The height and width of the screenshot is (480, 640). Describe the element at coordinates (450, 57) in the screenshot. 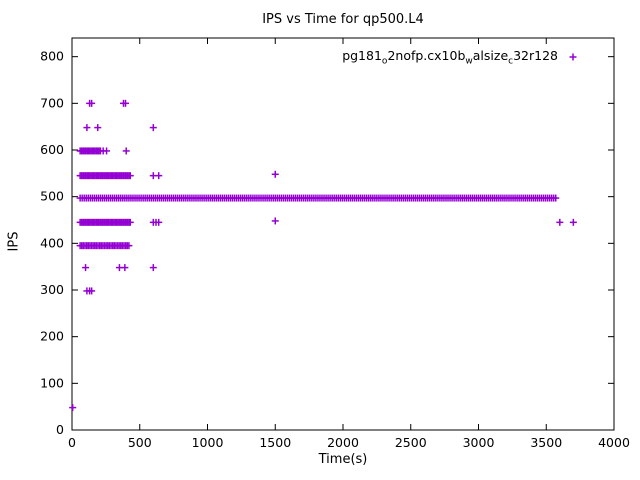

I see `legend-label: pg181o2nofp.cx10bwalsizec32r128` at that location.